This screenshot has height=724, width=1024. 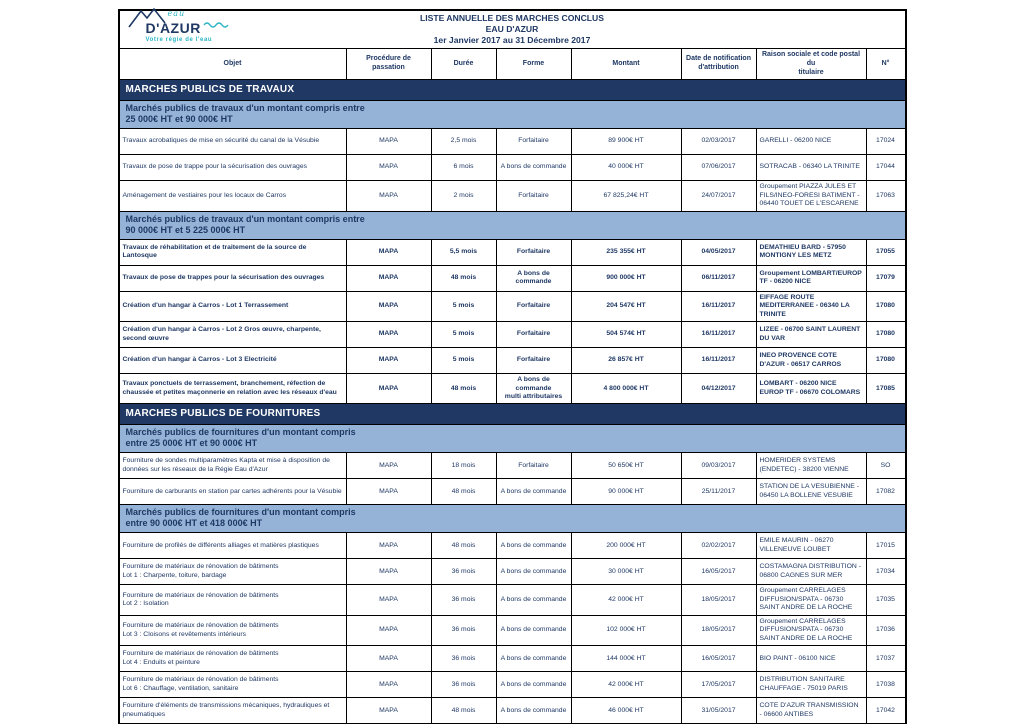 What do you see at coordinates (216, 25) in the screenshot?
I see `wave-icon` at bounding box center [216, 25].